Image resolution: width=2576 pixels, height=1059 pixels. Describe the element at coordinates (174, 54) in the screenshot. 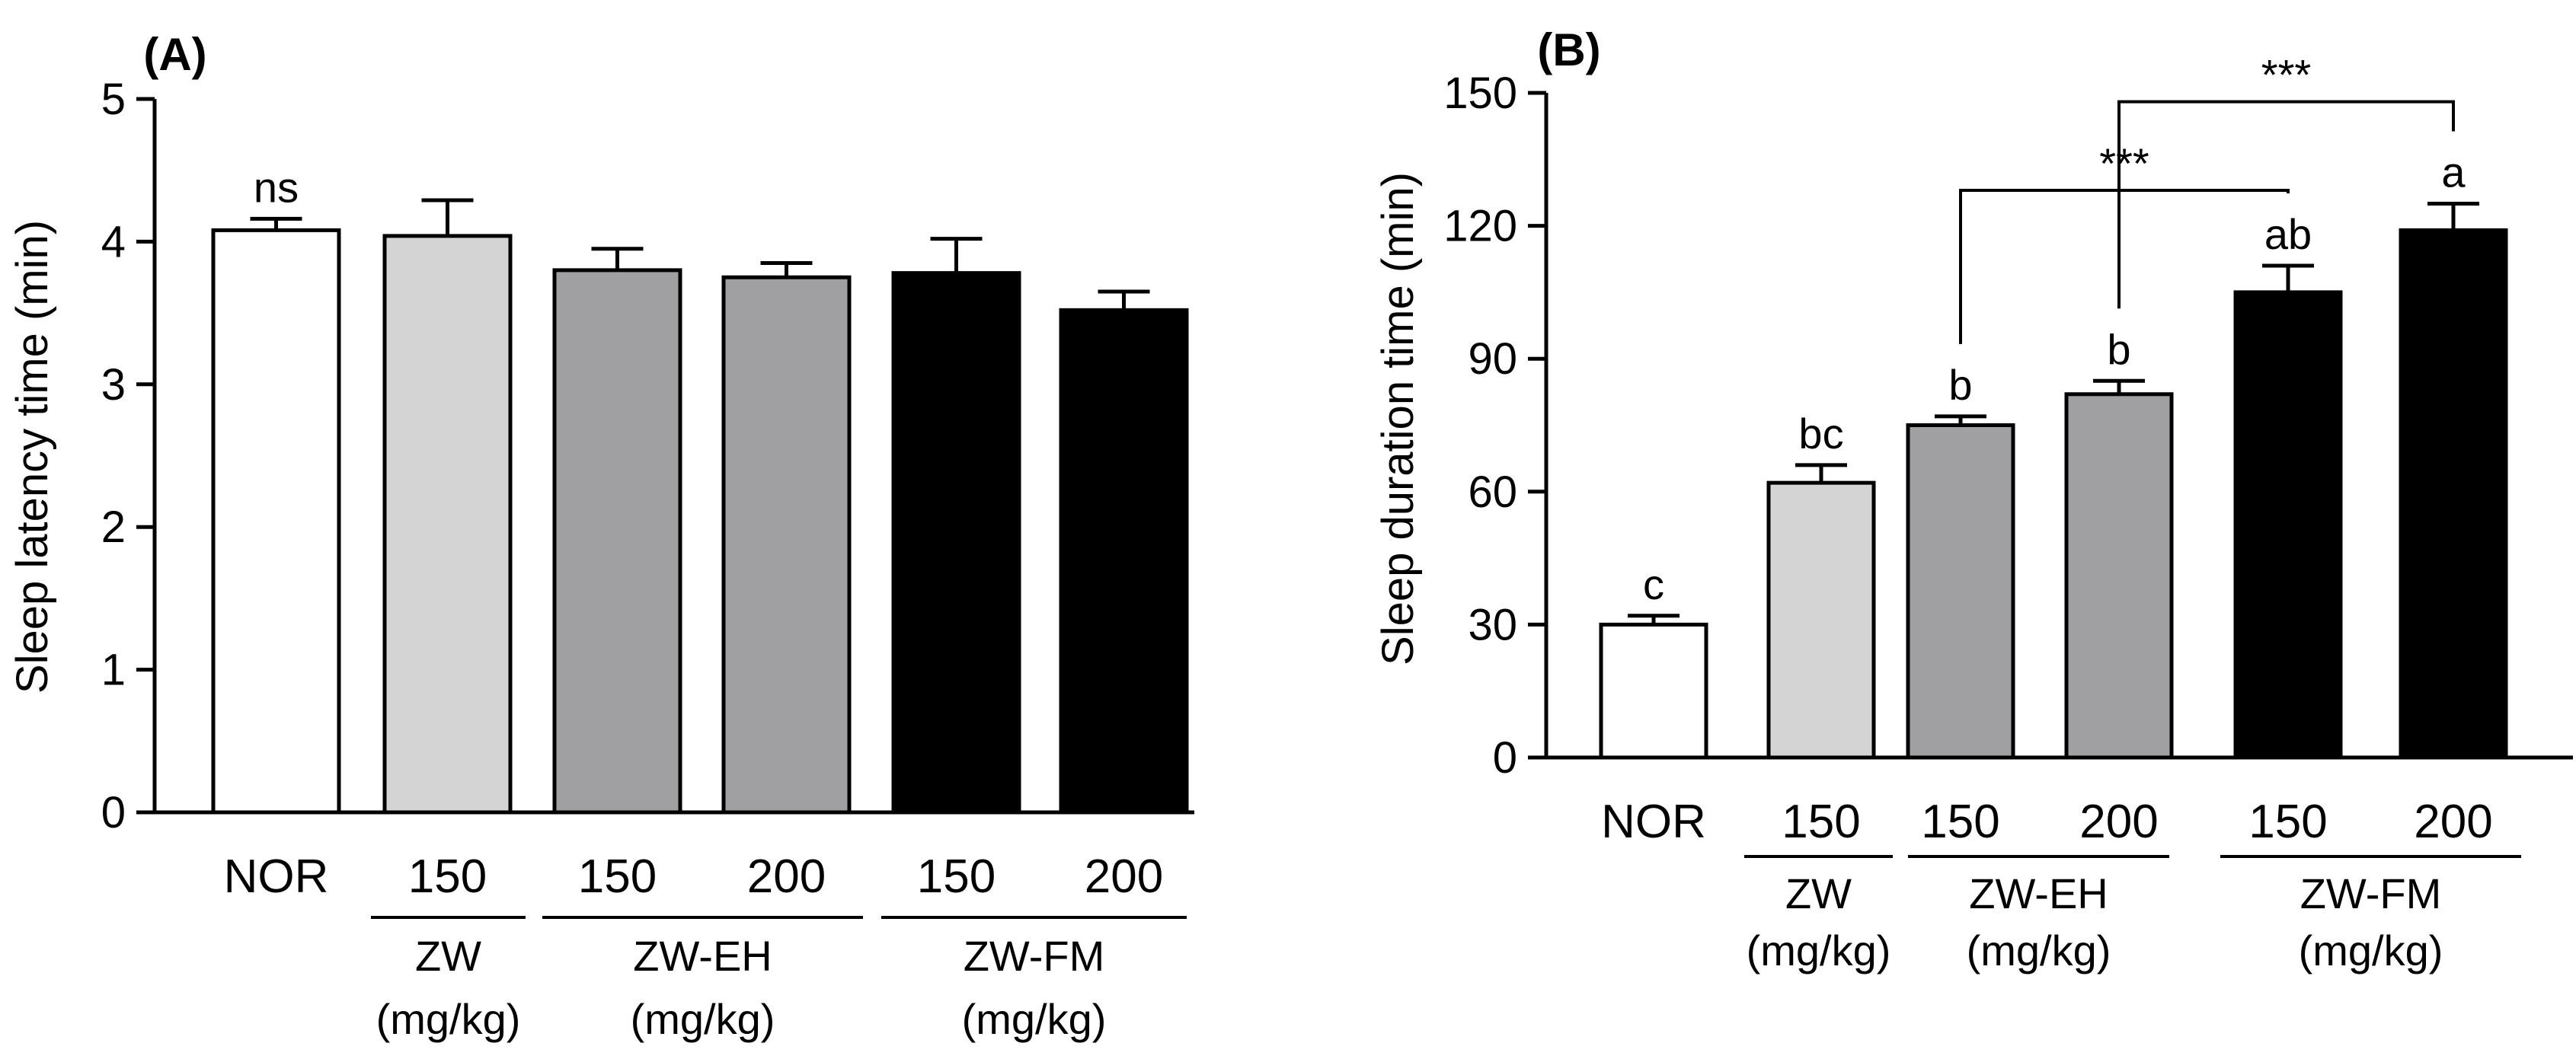

I see `panel-label: (A)` at that location.